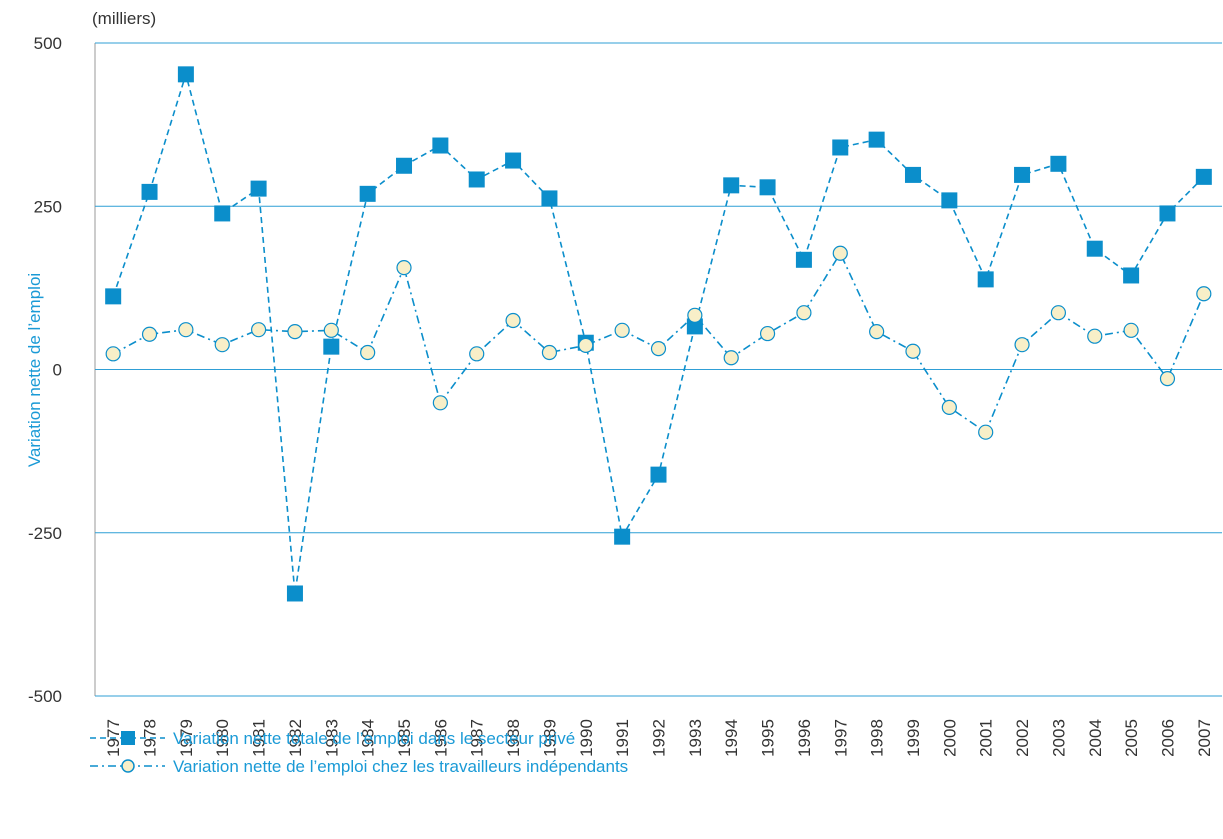 The width and height of the screenshot is (1223, 839). I want to click on x-tick-label: 1981, so click(259, 738).